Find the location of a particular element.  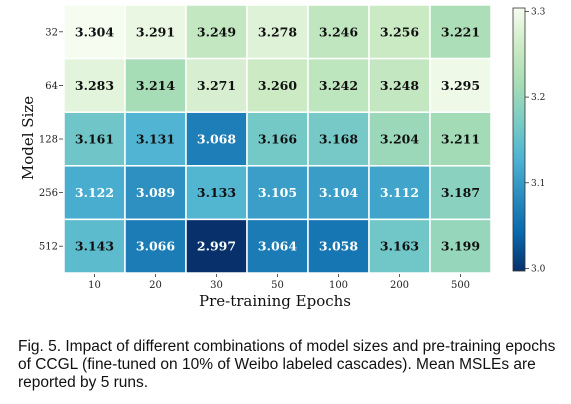

cell-value-label: 3.221 is located at coordinates (460, 31).